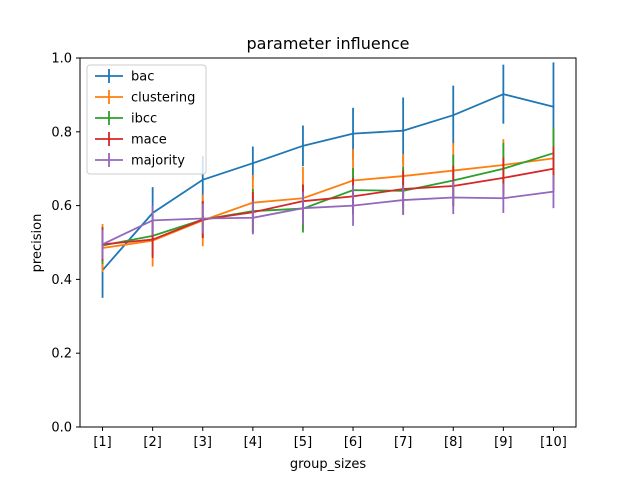  I want to click on x-tick-label-2: [2], so click(152, 442).